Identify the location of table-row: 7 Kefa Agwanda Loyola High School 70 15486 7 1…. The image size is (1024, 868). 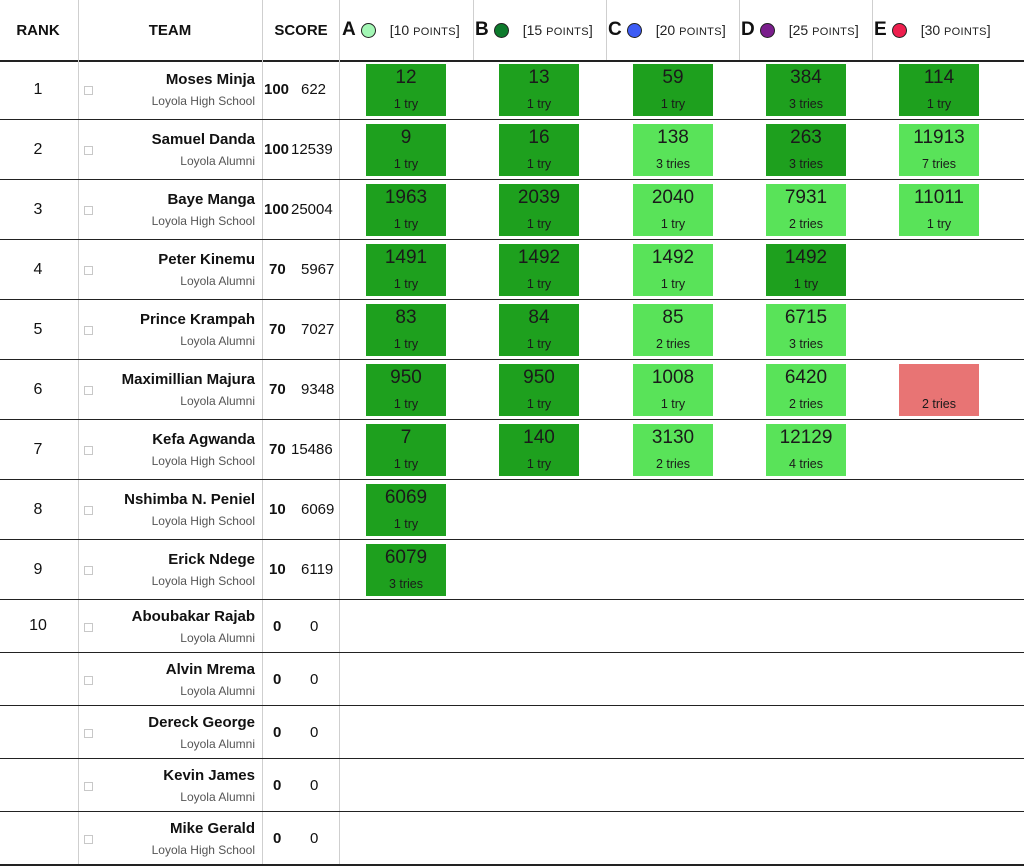
(512, 450).